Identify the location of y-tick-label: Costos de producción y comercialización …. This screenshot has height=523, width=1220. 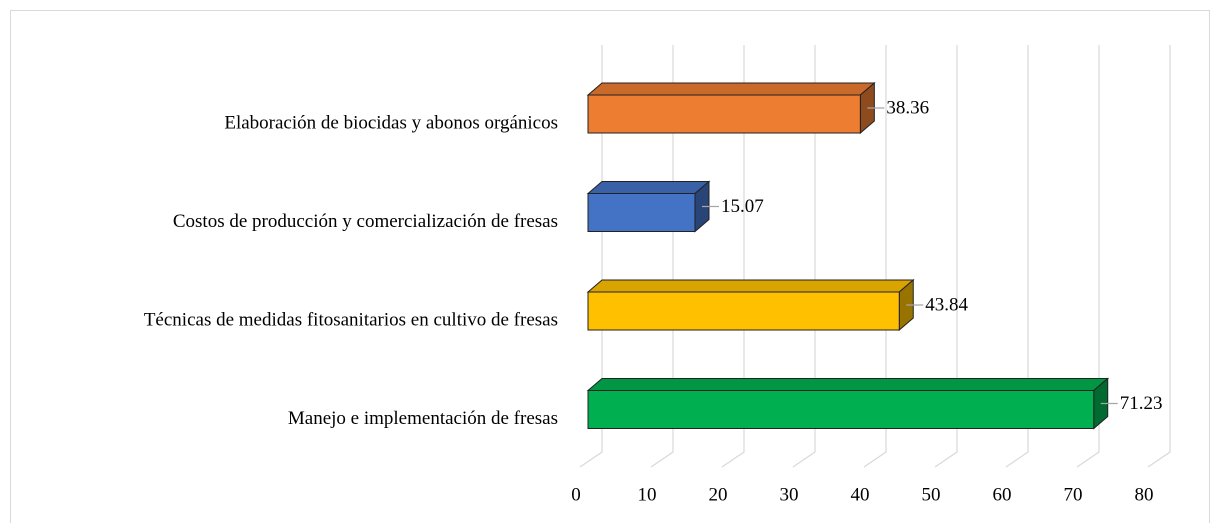
(365, 221).